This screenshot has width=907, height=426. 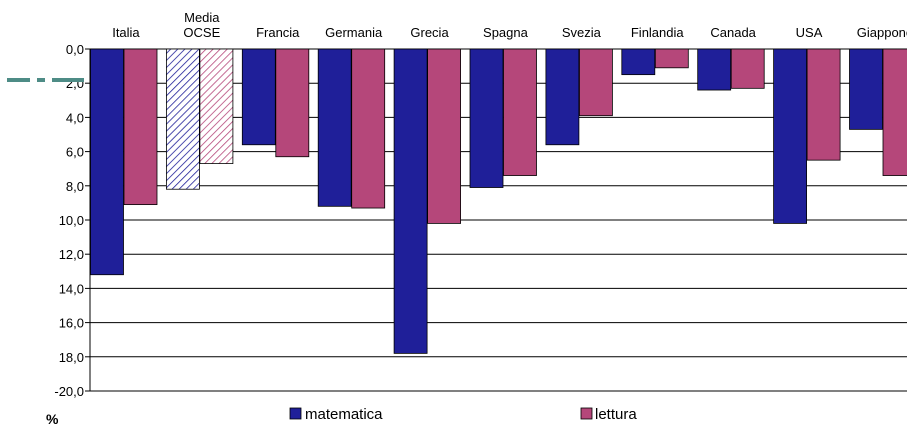 I want to click on y-tick-label: 8,0, so click(x=75, y=186).